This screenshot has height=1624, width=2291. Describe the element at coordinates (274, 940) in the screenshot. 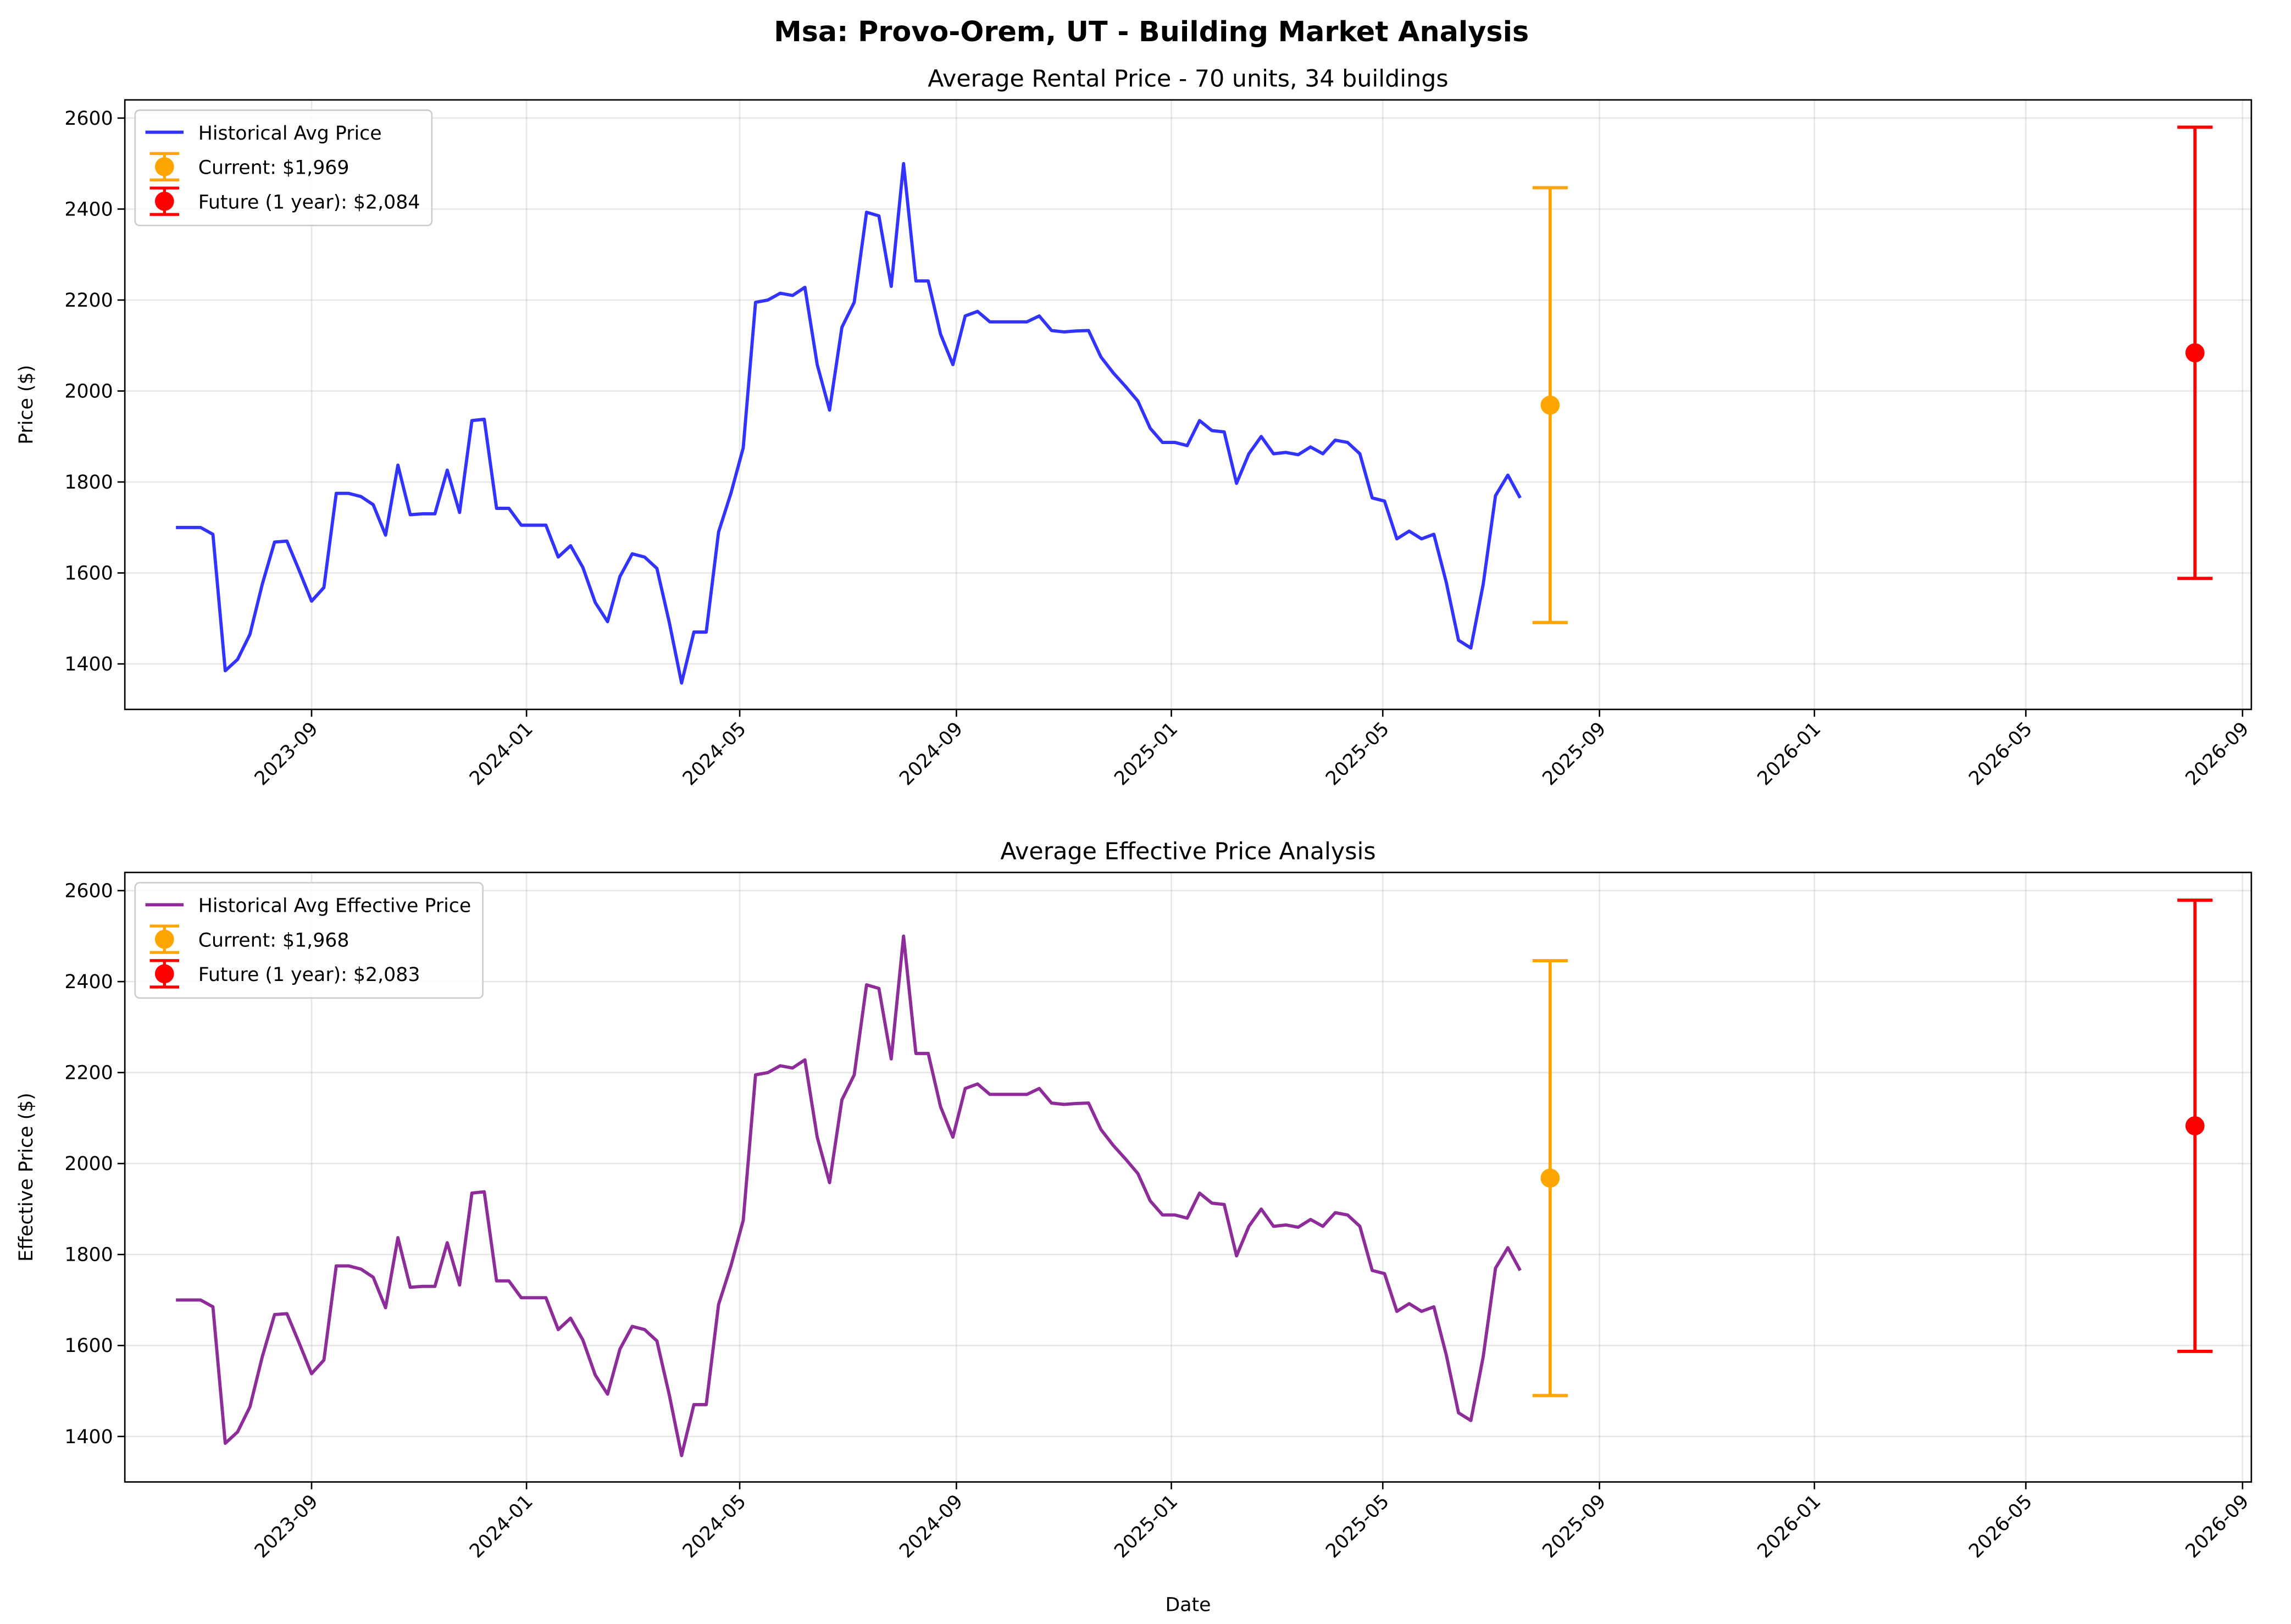

I see `legend-label: Current: $1,968` at that location.